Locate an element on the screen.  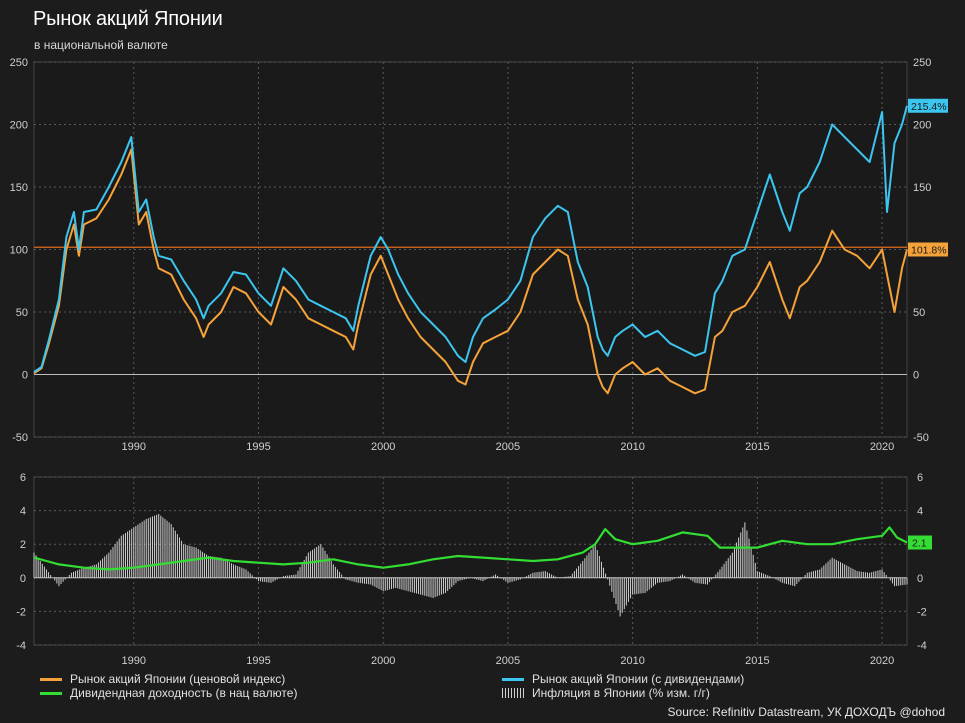
end-label-price: 101.8% is located at coordinates (929, 251).